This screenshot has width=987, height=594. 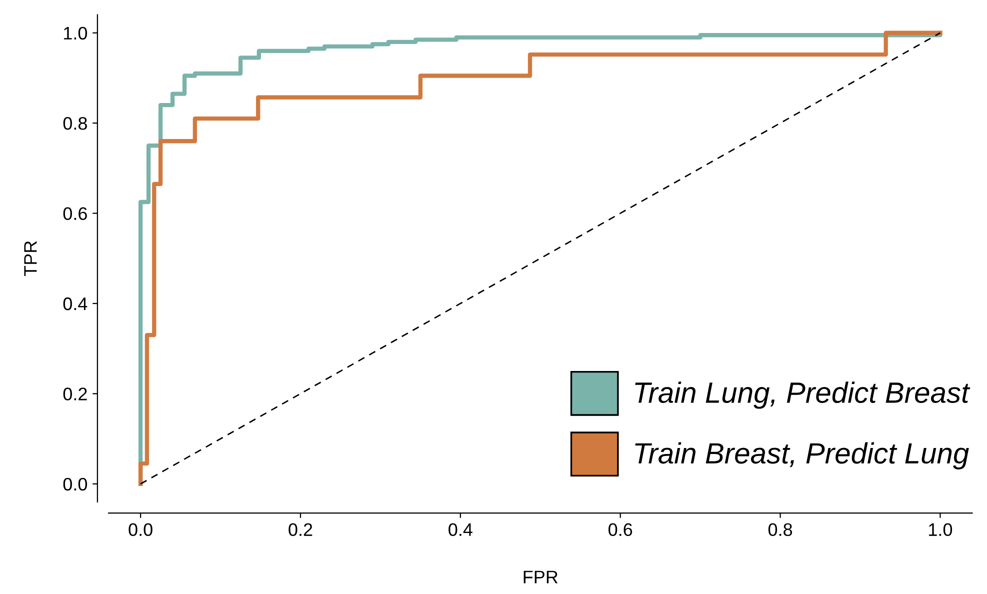 What do you see at coordinates (802, 395) in the screenshot?
I see `legend-label: Train Lung, Predict Breast` at bounding box center [802, 395].